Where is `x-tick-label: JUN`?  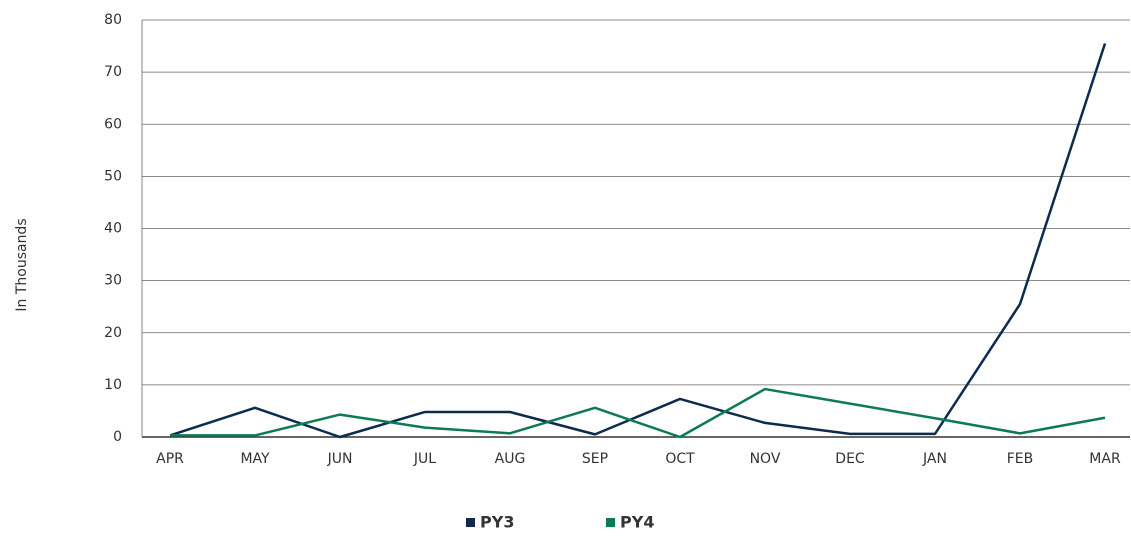 x-tick-label: JUN is located at coordinates (340, 459).